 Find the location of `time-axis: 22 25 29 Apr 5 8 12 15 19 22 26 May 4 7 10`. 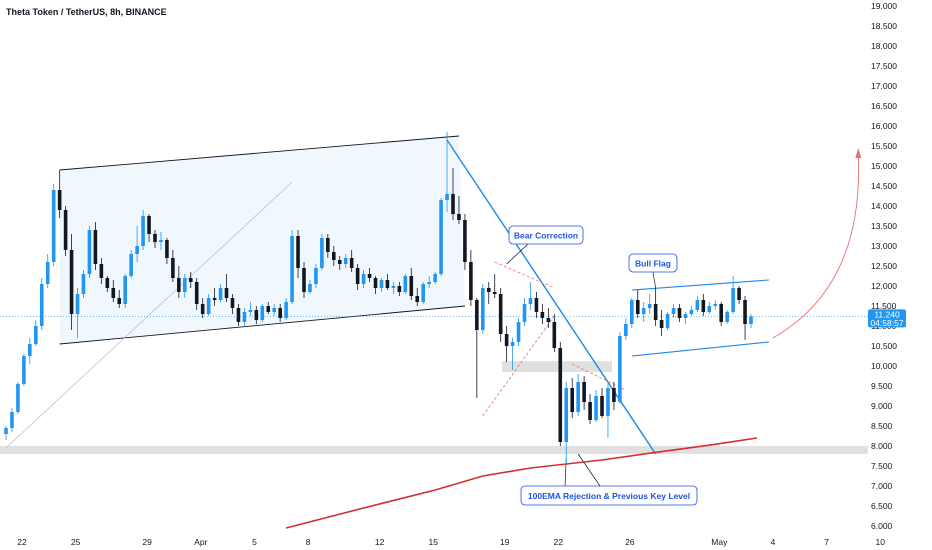

time-axis: 22 25 29 Apr 5 8 12 15 19 22 26 May 4 7 10 is located at coordinates (451, 542).